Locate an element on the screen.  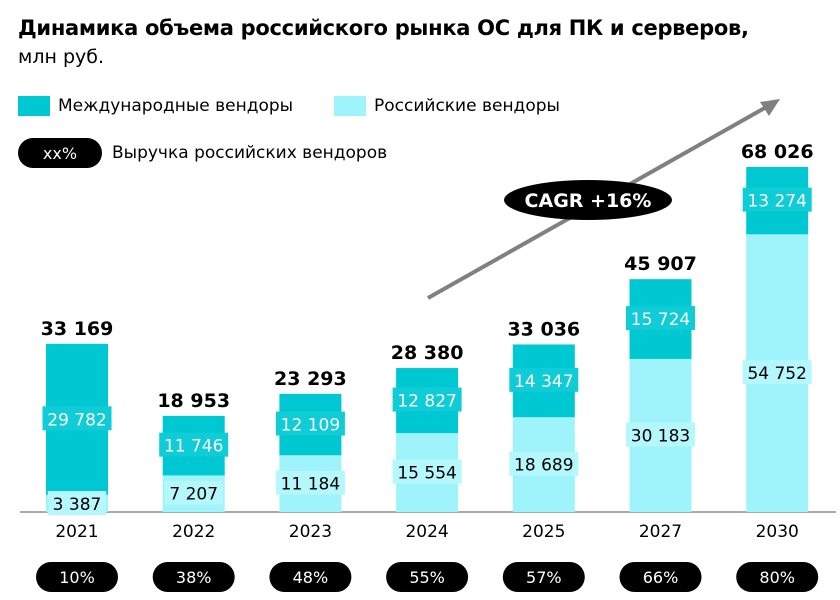
x-tick-2030: 2030 is located at coordinates (777, 532).